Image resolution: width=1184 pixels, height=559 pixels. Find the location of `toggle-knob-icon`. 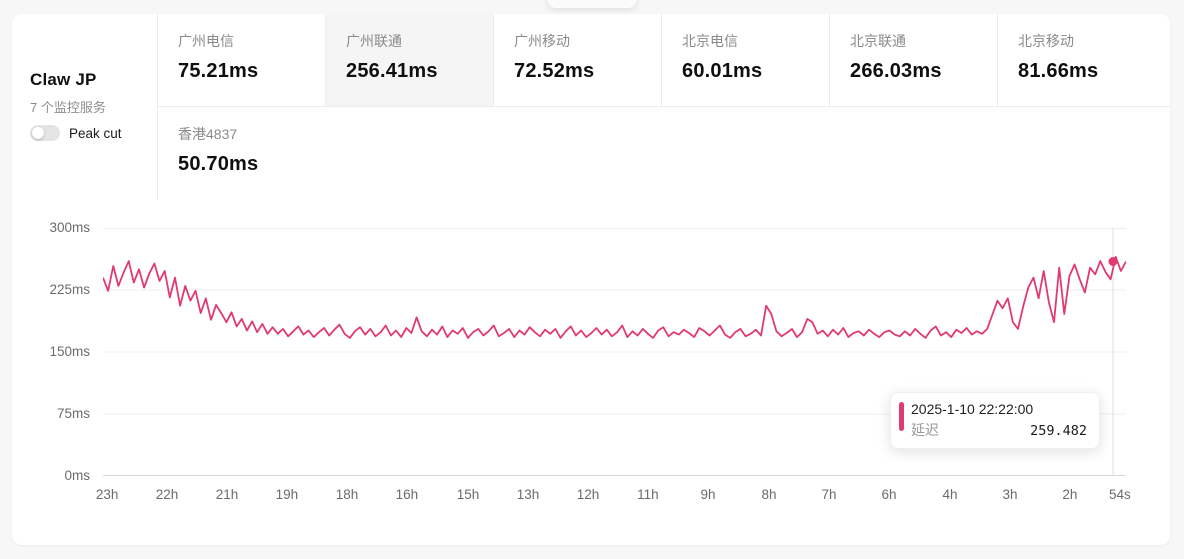

toggle-knob-icon is located at coordinates (38, 133).